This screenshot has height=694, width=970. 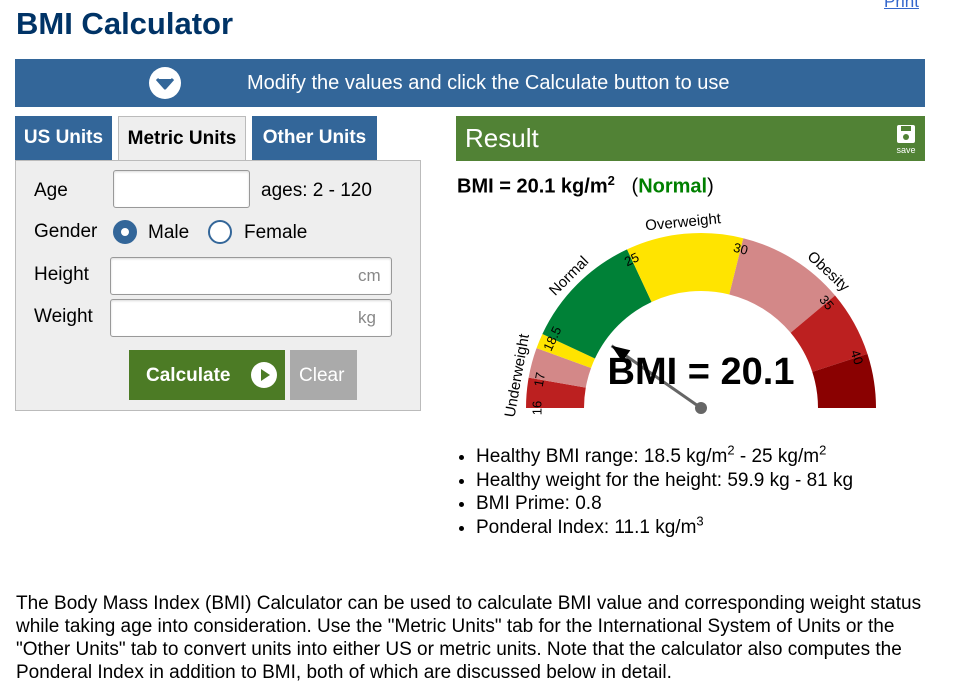 I want to click on female-radio, so click(x=220, y=232).